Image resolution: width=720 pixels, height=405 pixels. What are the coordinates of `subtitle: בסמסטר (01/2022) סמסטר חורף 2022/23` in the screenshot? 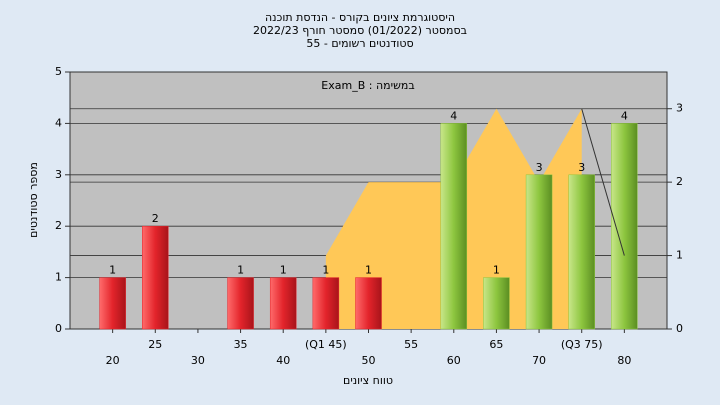 It's located at (360, 30).